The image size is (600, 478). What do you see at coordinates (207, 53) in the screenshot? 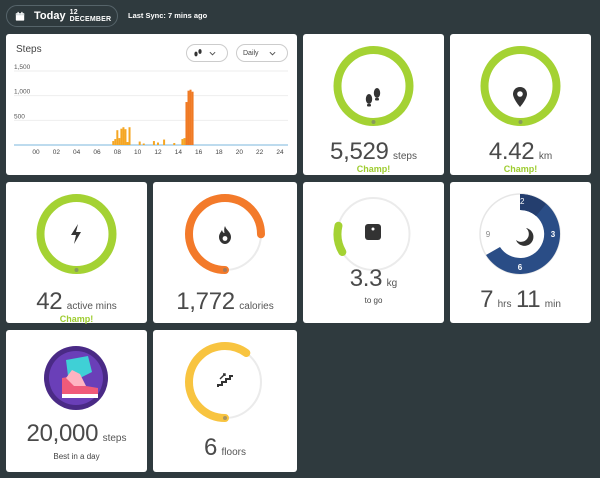
I see `metric-dropdown` at bounding box center [207, 53].